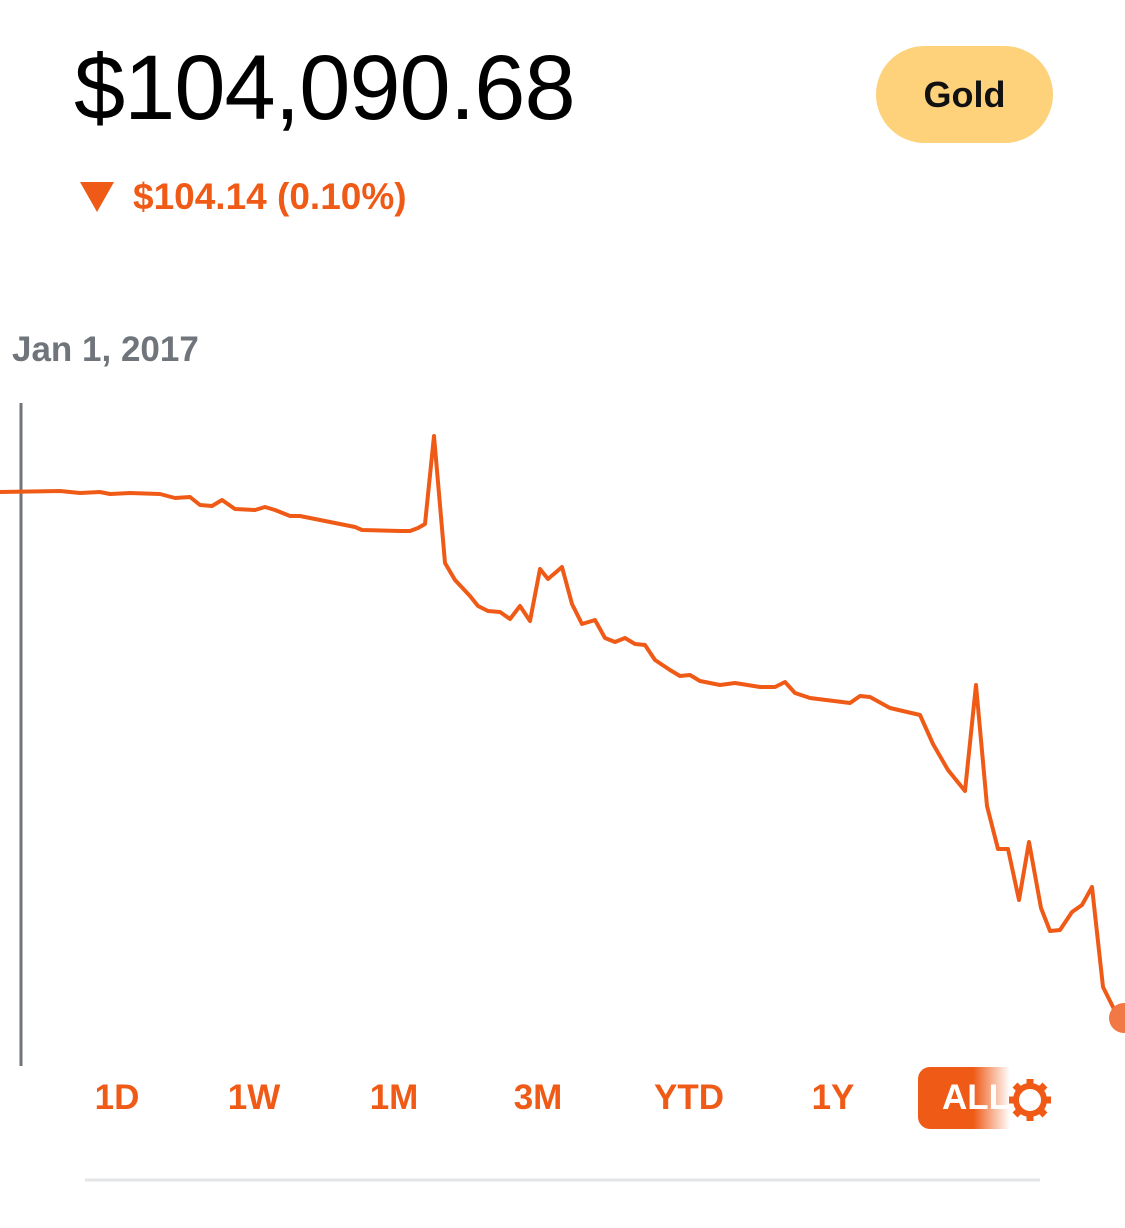  Describe the element at coordinates (117, 1097) in the screenshot. I see `range-button: 1D` at that location.